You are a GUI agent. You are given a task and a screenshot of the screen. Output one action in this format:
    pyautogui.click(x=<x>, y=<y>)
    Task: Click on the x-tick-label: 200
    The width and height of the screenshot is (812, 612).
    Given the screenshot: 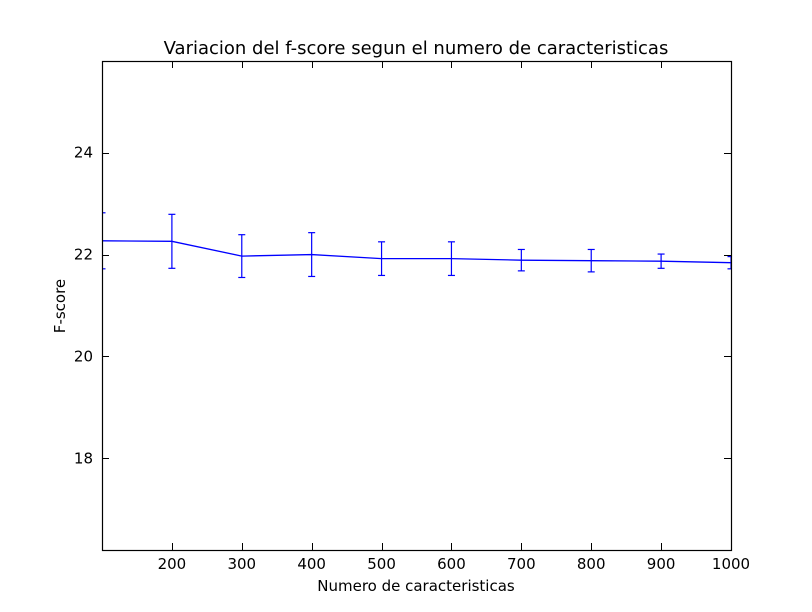 What is the action you would take?
    pyautogui.click(x=172, y=564)
    